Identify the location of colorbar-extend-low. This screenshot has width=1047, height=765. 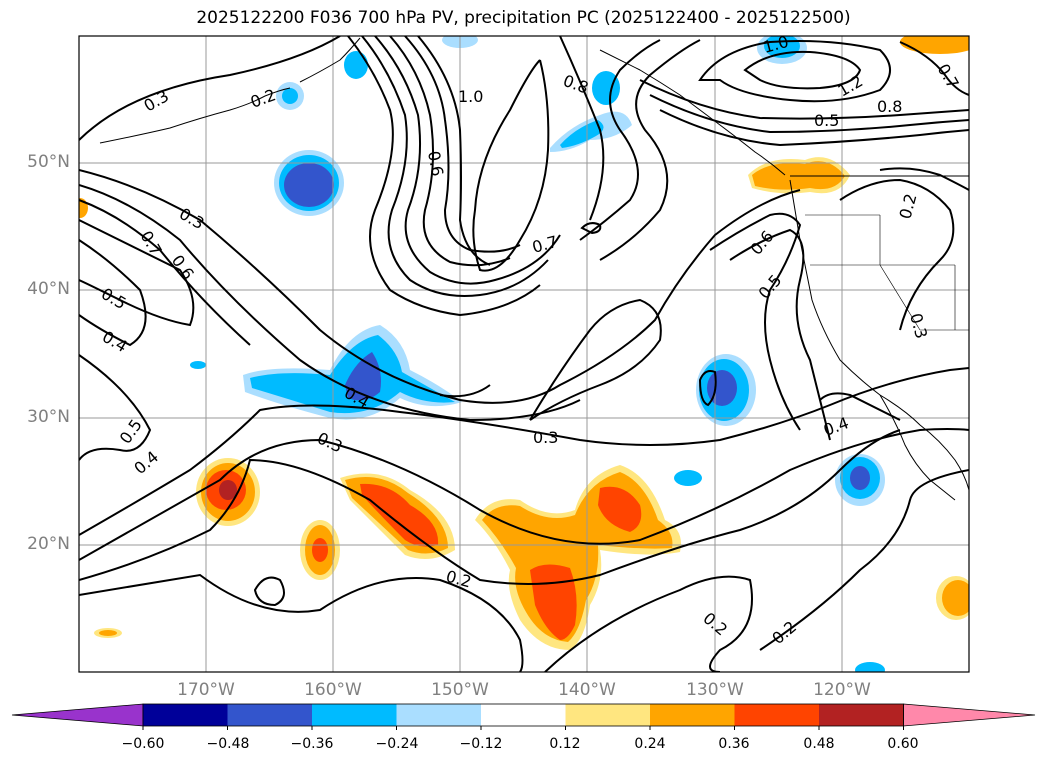
(77, 715).